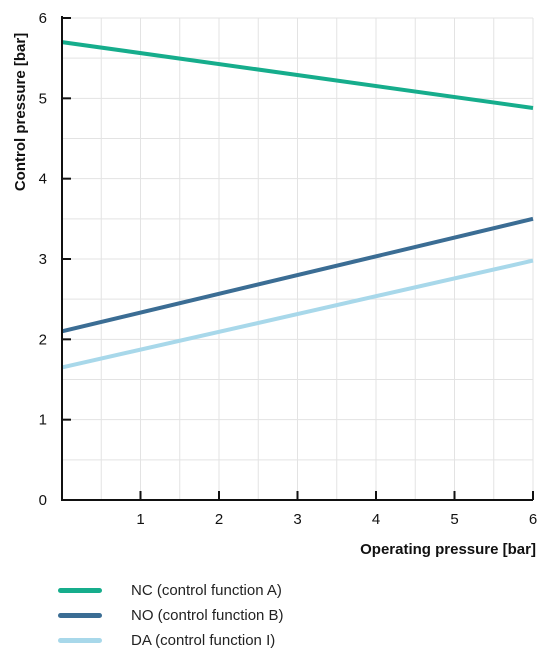  Describe the element at coordinates (206, 590) in the screenshot. I see `legend-label-nc: NC (control function A)` at that location.